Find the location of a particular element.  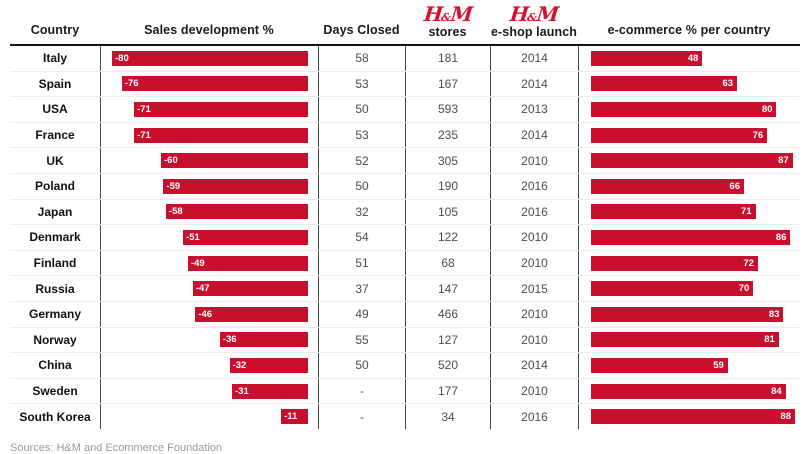

sales-bar-value: -59 is located at coordinates (173, 186).